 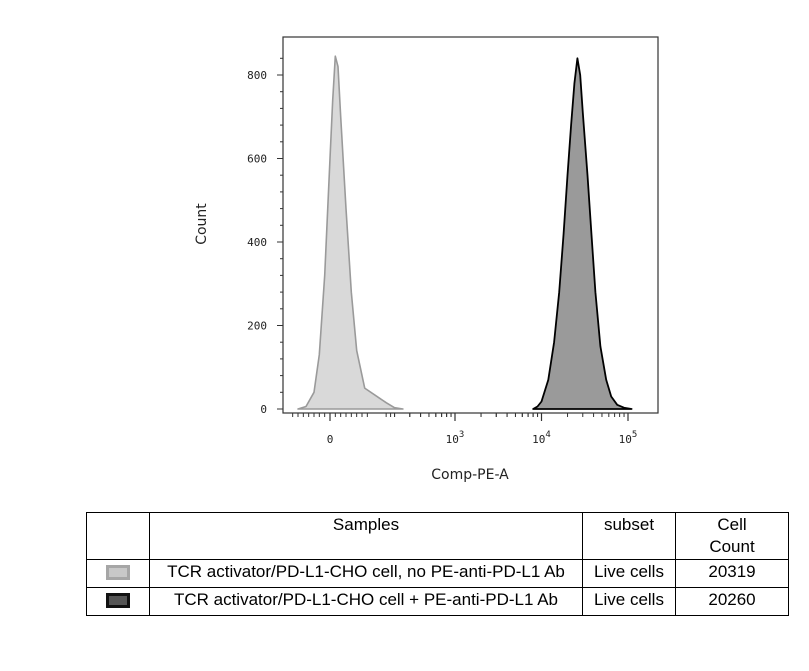 What do you see at coordinates (470, 475) in the screenshot?
I see `x-axis-title: Comp-PE-A` at bounding box center [470, 475].